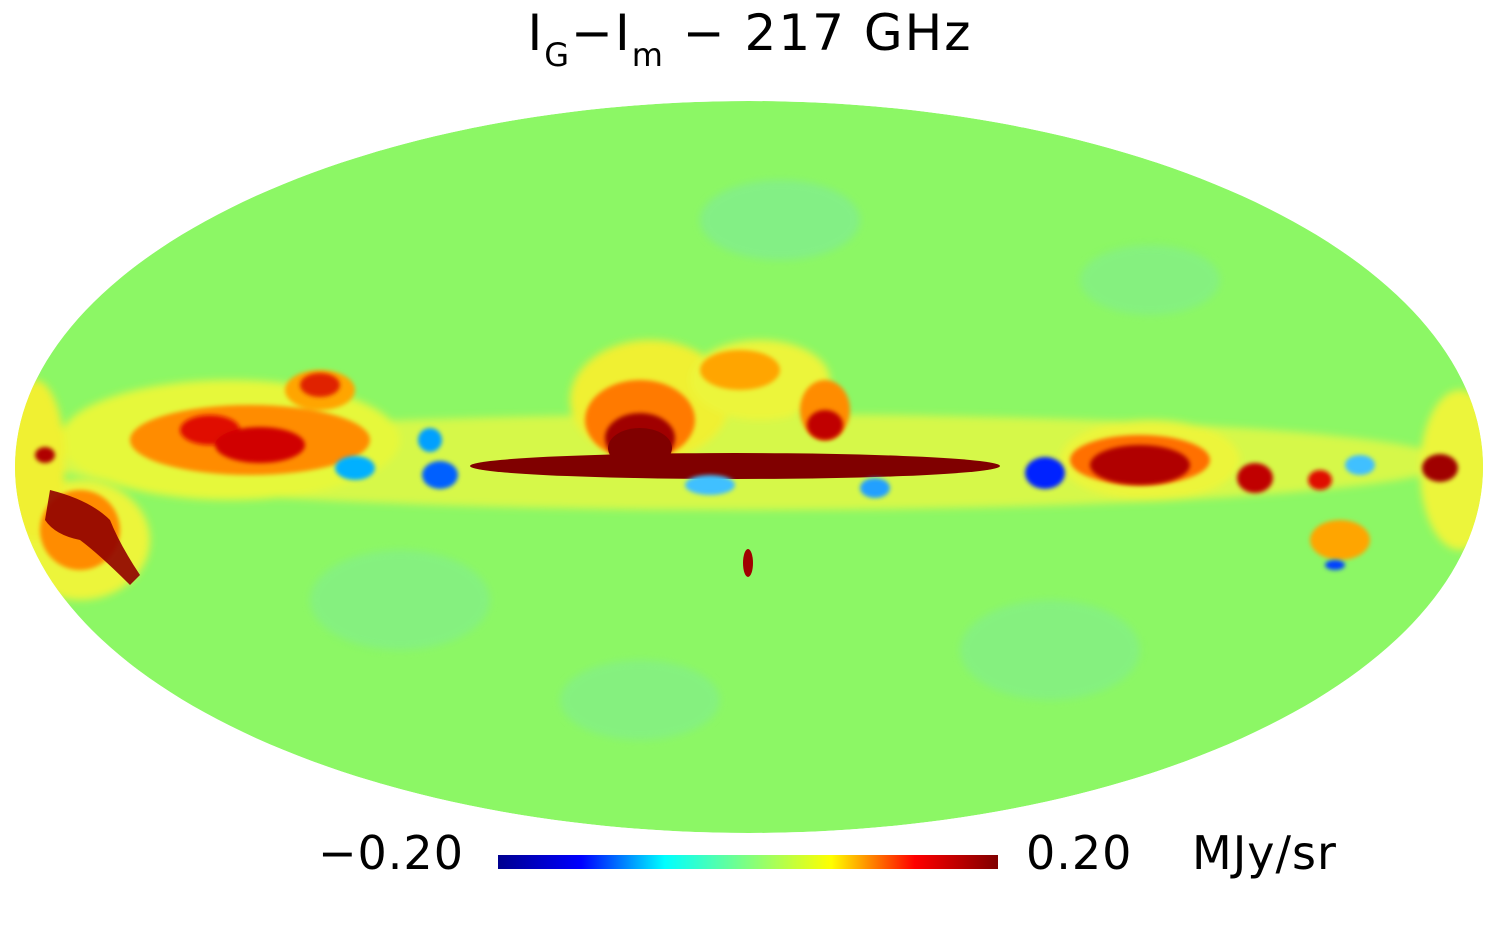 This screenshot has height=937, width=1500. I want to click on title-main-1: I, so click(536, 33).